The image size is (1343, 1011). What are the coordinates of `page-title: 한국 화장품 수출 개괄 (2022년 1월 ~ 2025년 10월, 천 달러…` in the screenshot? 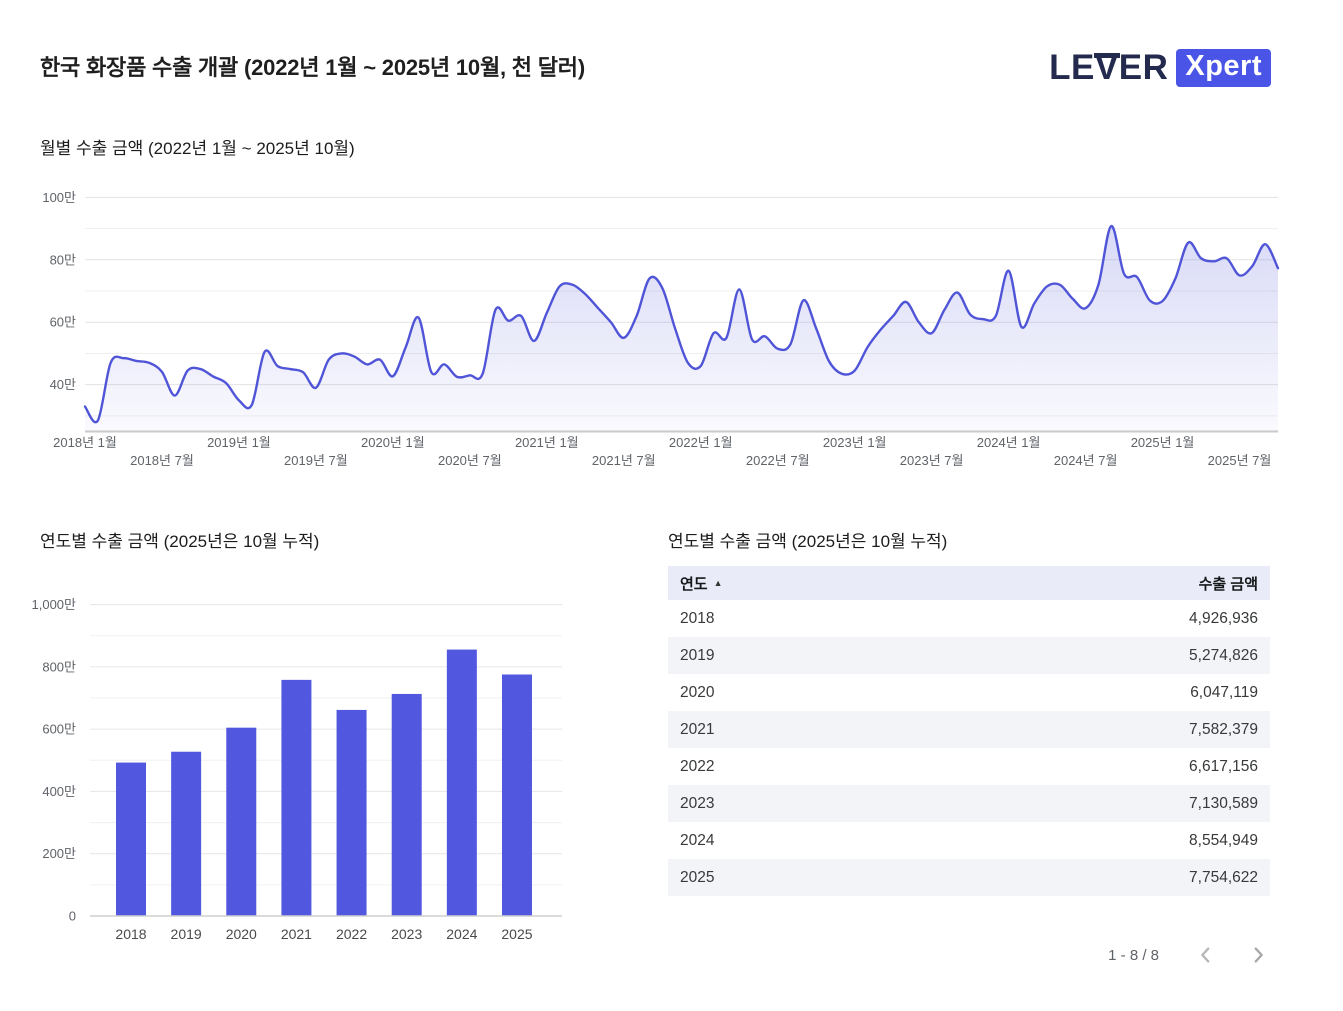 It's located at (312, 67).